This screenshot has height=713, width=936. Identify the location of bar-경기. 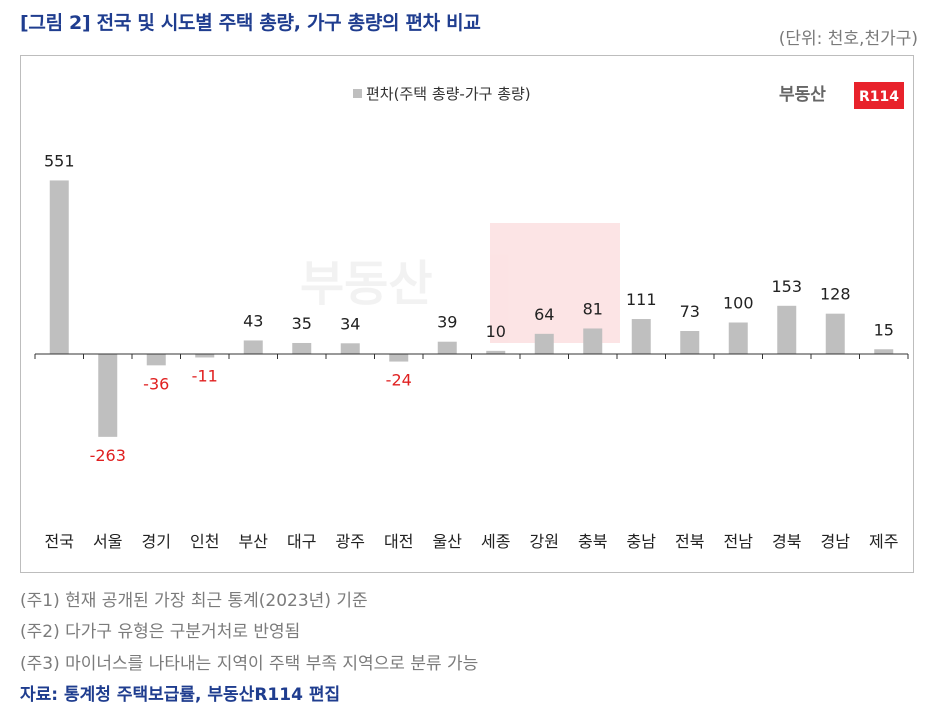
(156, 360).